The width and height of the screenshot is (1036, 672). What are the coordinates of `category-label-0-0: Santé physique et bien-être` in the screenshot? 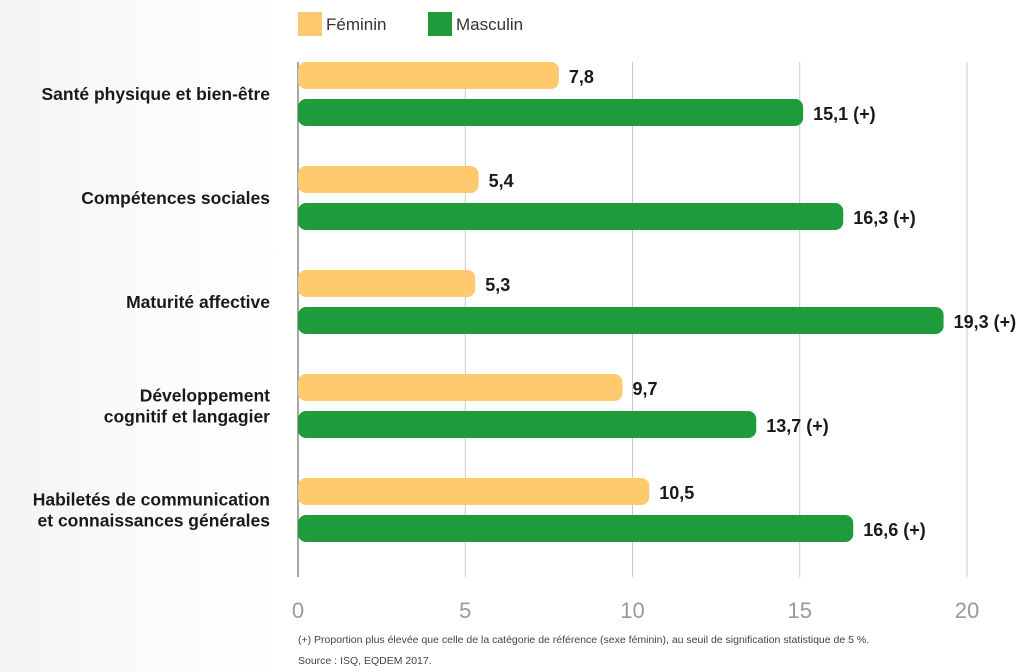 It's located at (155, 94).